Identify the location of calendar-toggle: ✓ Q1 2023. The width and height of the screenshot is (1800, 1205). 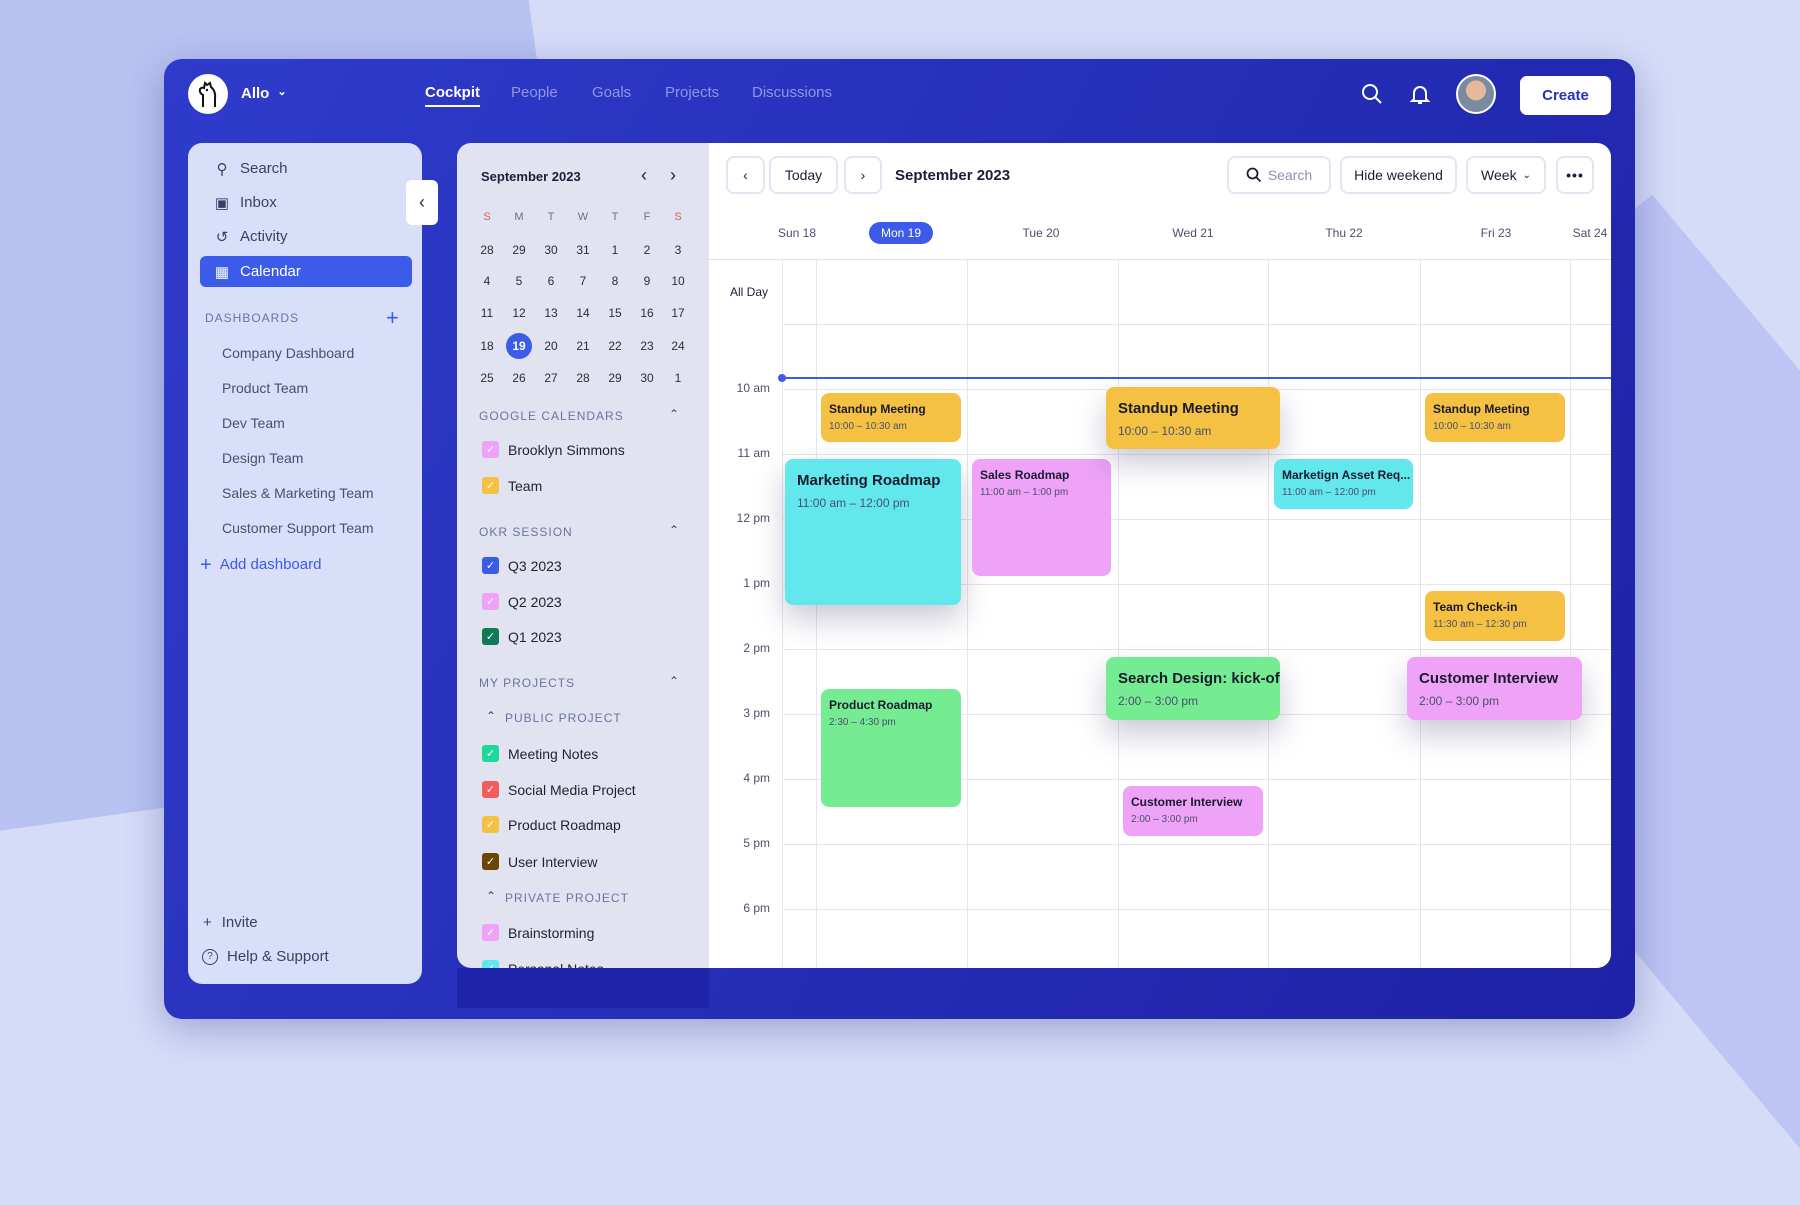
(522, 636).